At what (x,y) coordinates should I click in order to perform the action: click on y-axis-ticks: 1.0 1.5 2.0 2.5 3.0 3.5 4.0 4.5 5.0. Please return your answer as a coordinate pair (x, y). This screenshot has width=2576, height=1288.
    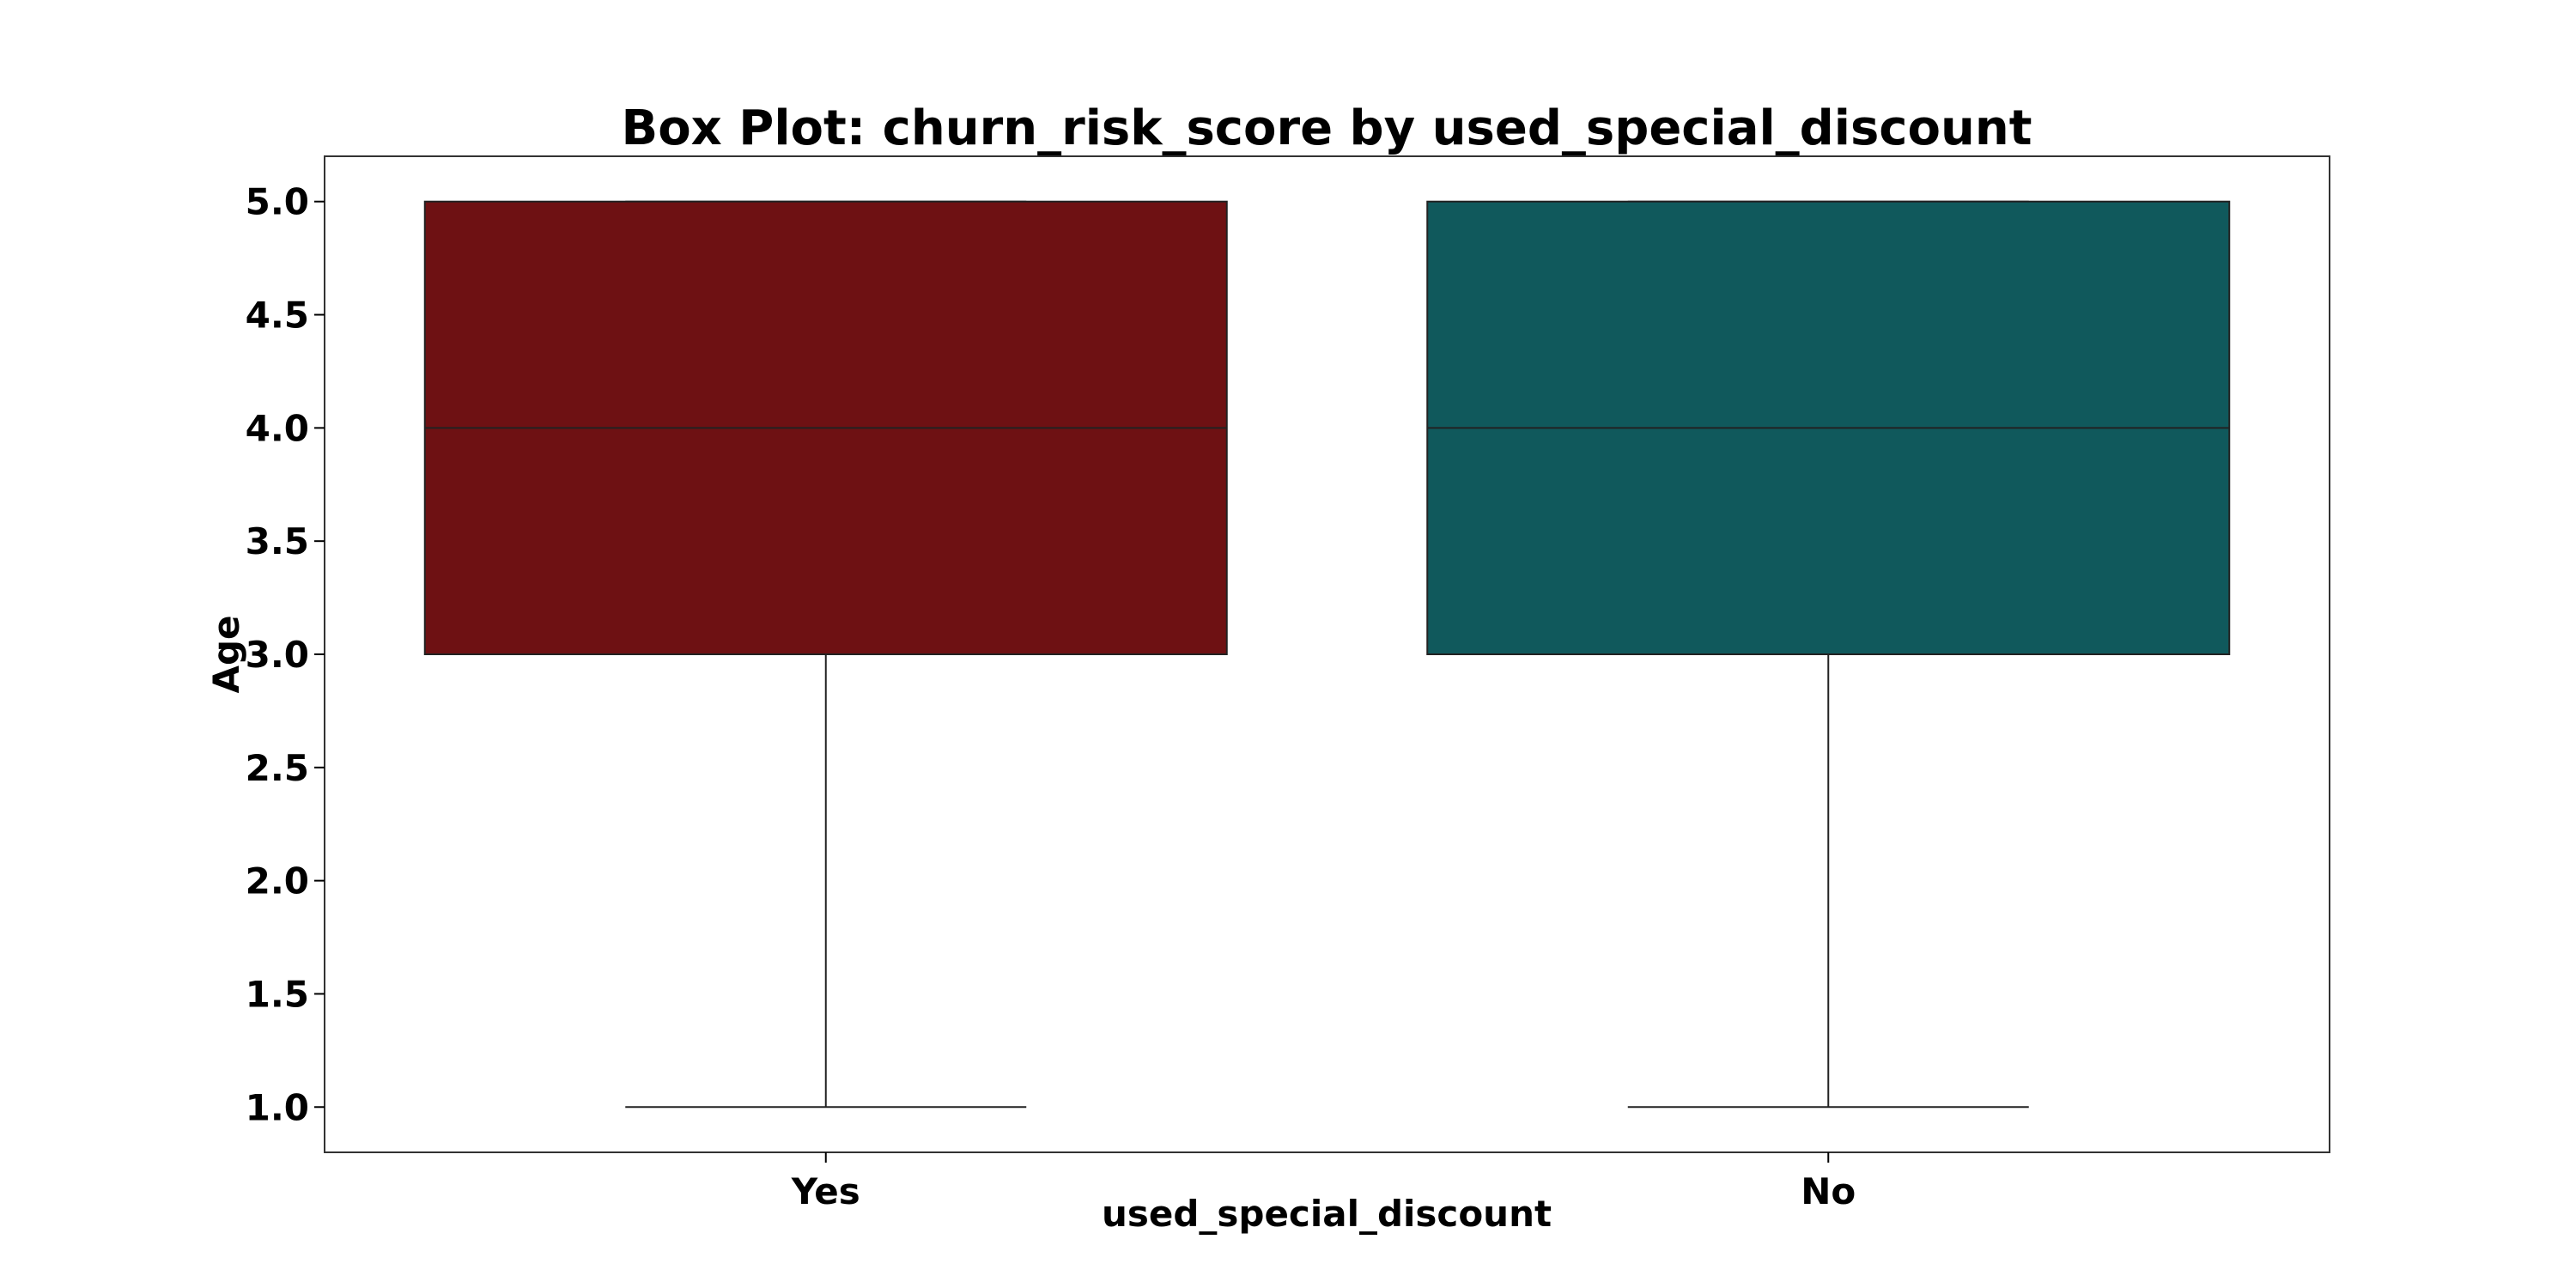
    Looking at the image, I should click on (285, 654).